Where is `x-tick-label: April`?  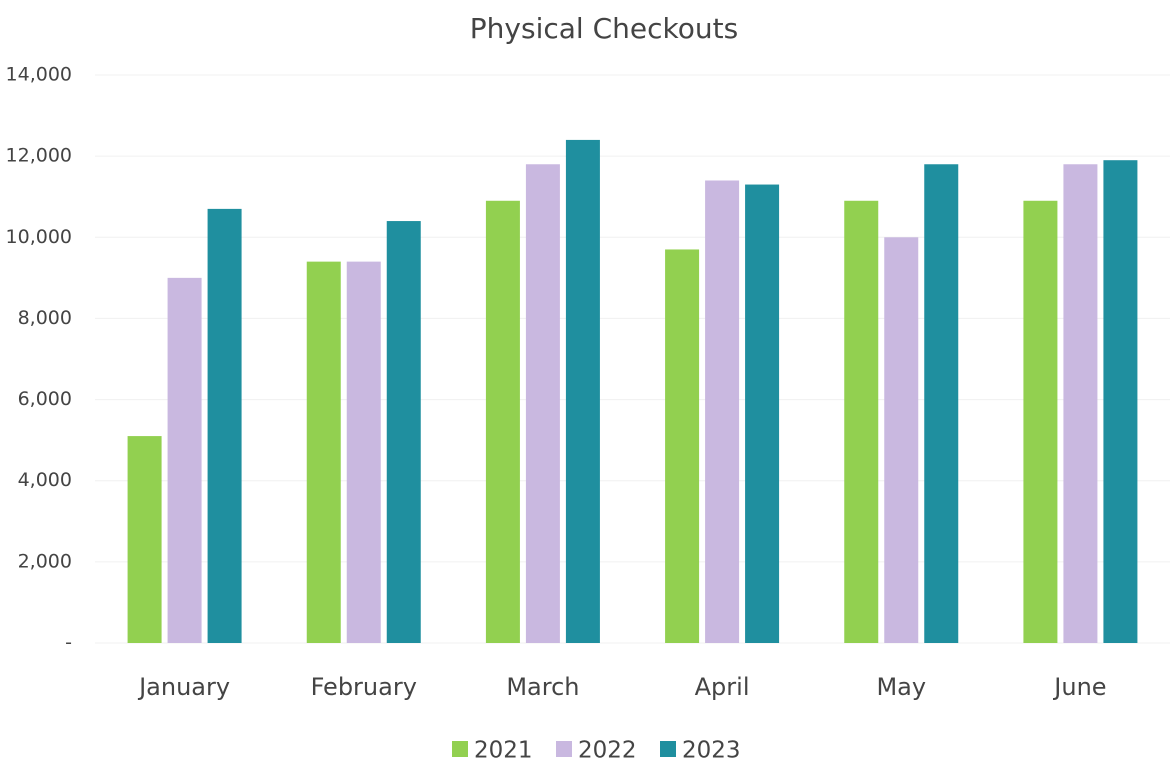
x-tick-label: April is located at coordinates (722, 687).